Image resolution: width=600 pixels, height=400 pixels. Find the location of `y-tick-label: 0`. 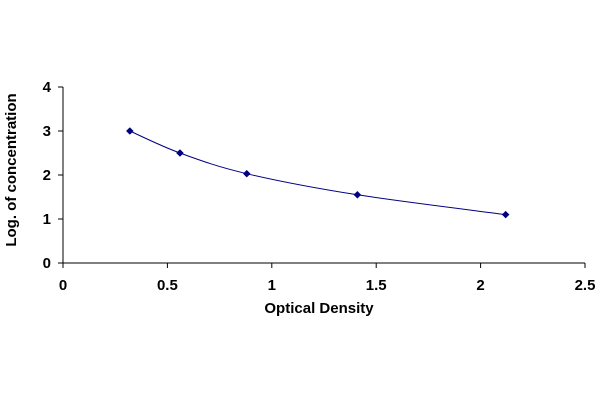

y-tick-label: 0 is located at coordinates (47, 263).